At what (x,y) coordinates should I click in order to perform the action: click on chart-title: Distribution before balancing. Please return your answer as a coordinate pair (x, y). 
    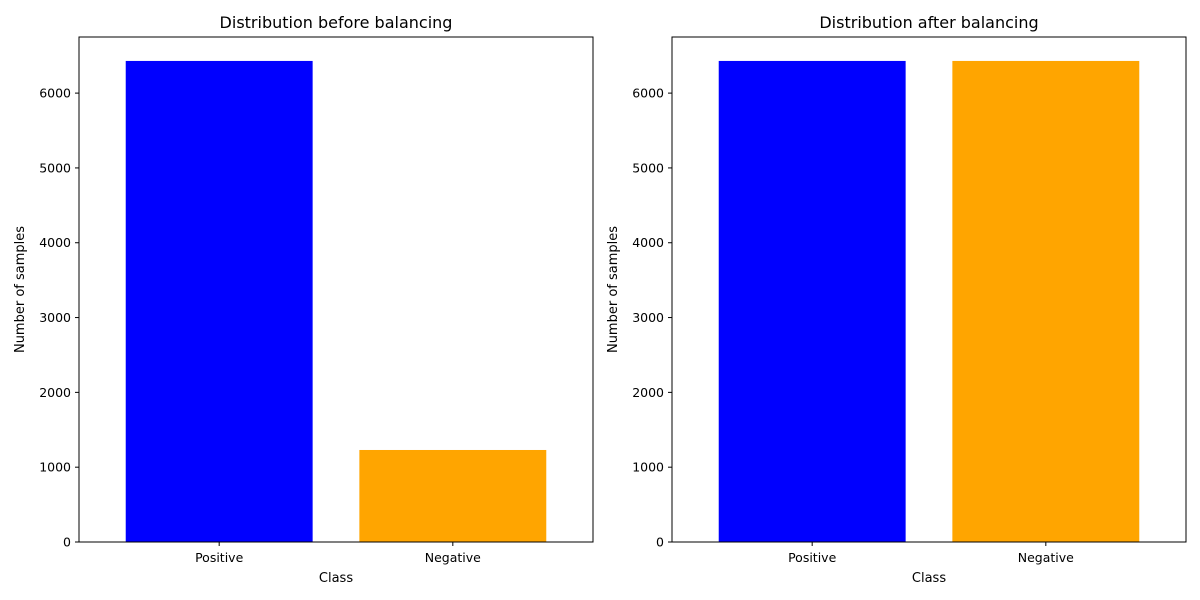
    Looking at the image, I should click on (336, 22).